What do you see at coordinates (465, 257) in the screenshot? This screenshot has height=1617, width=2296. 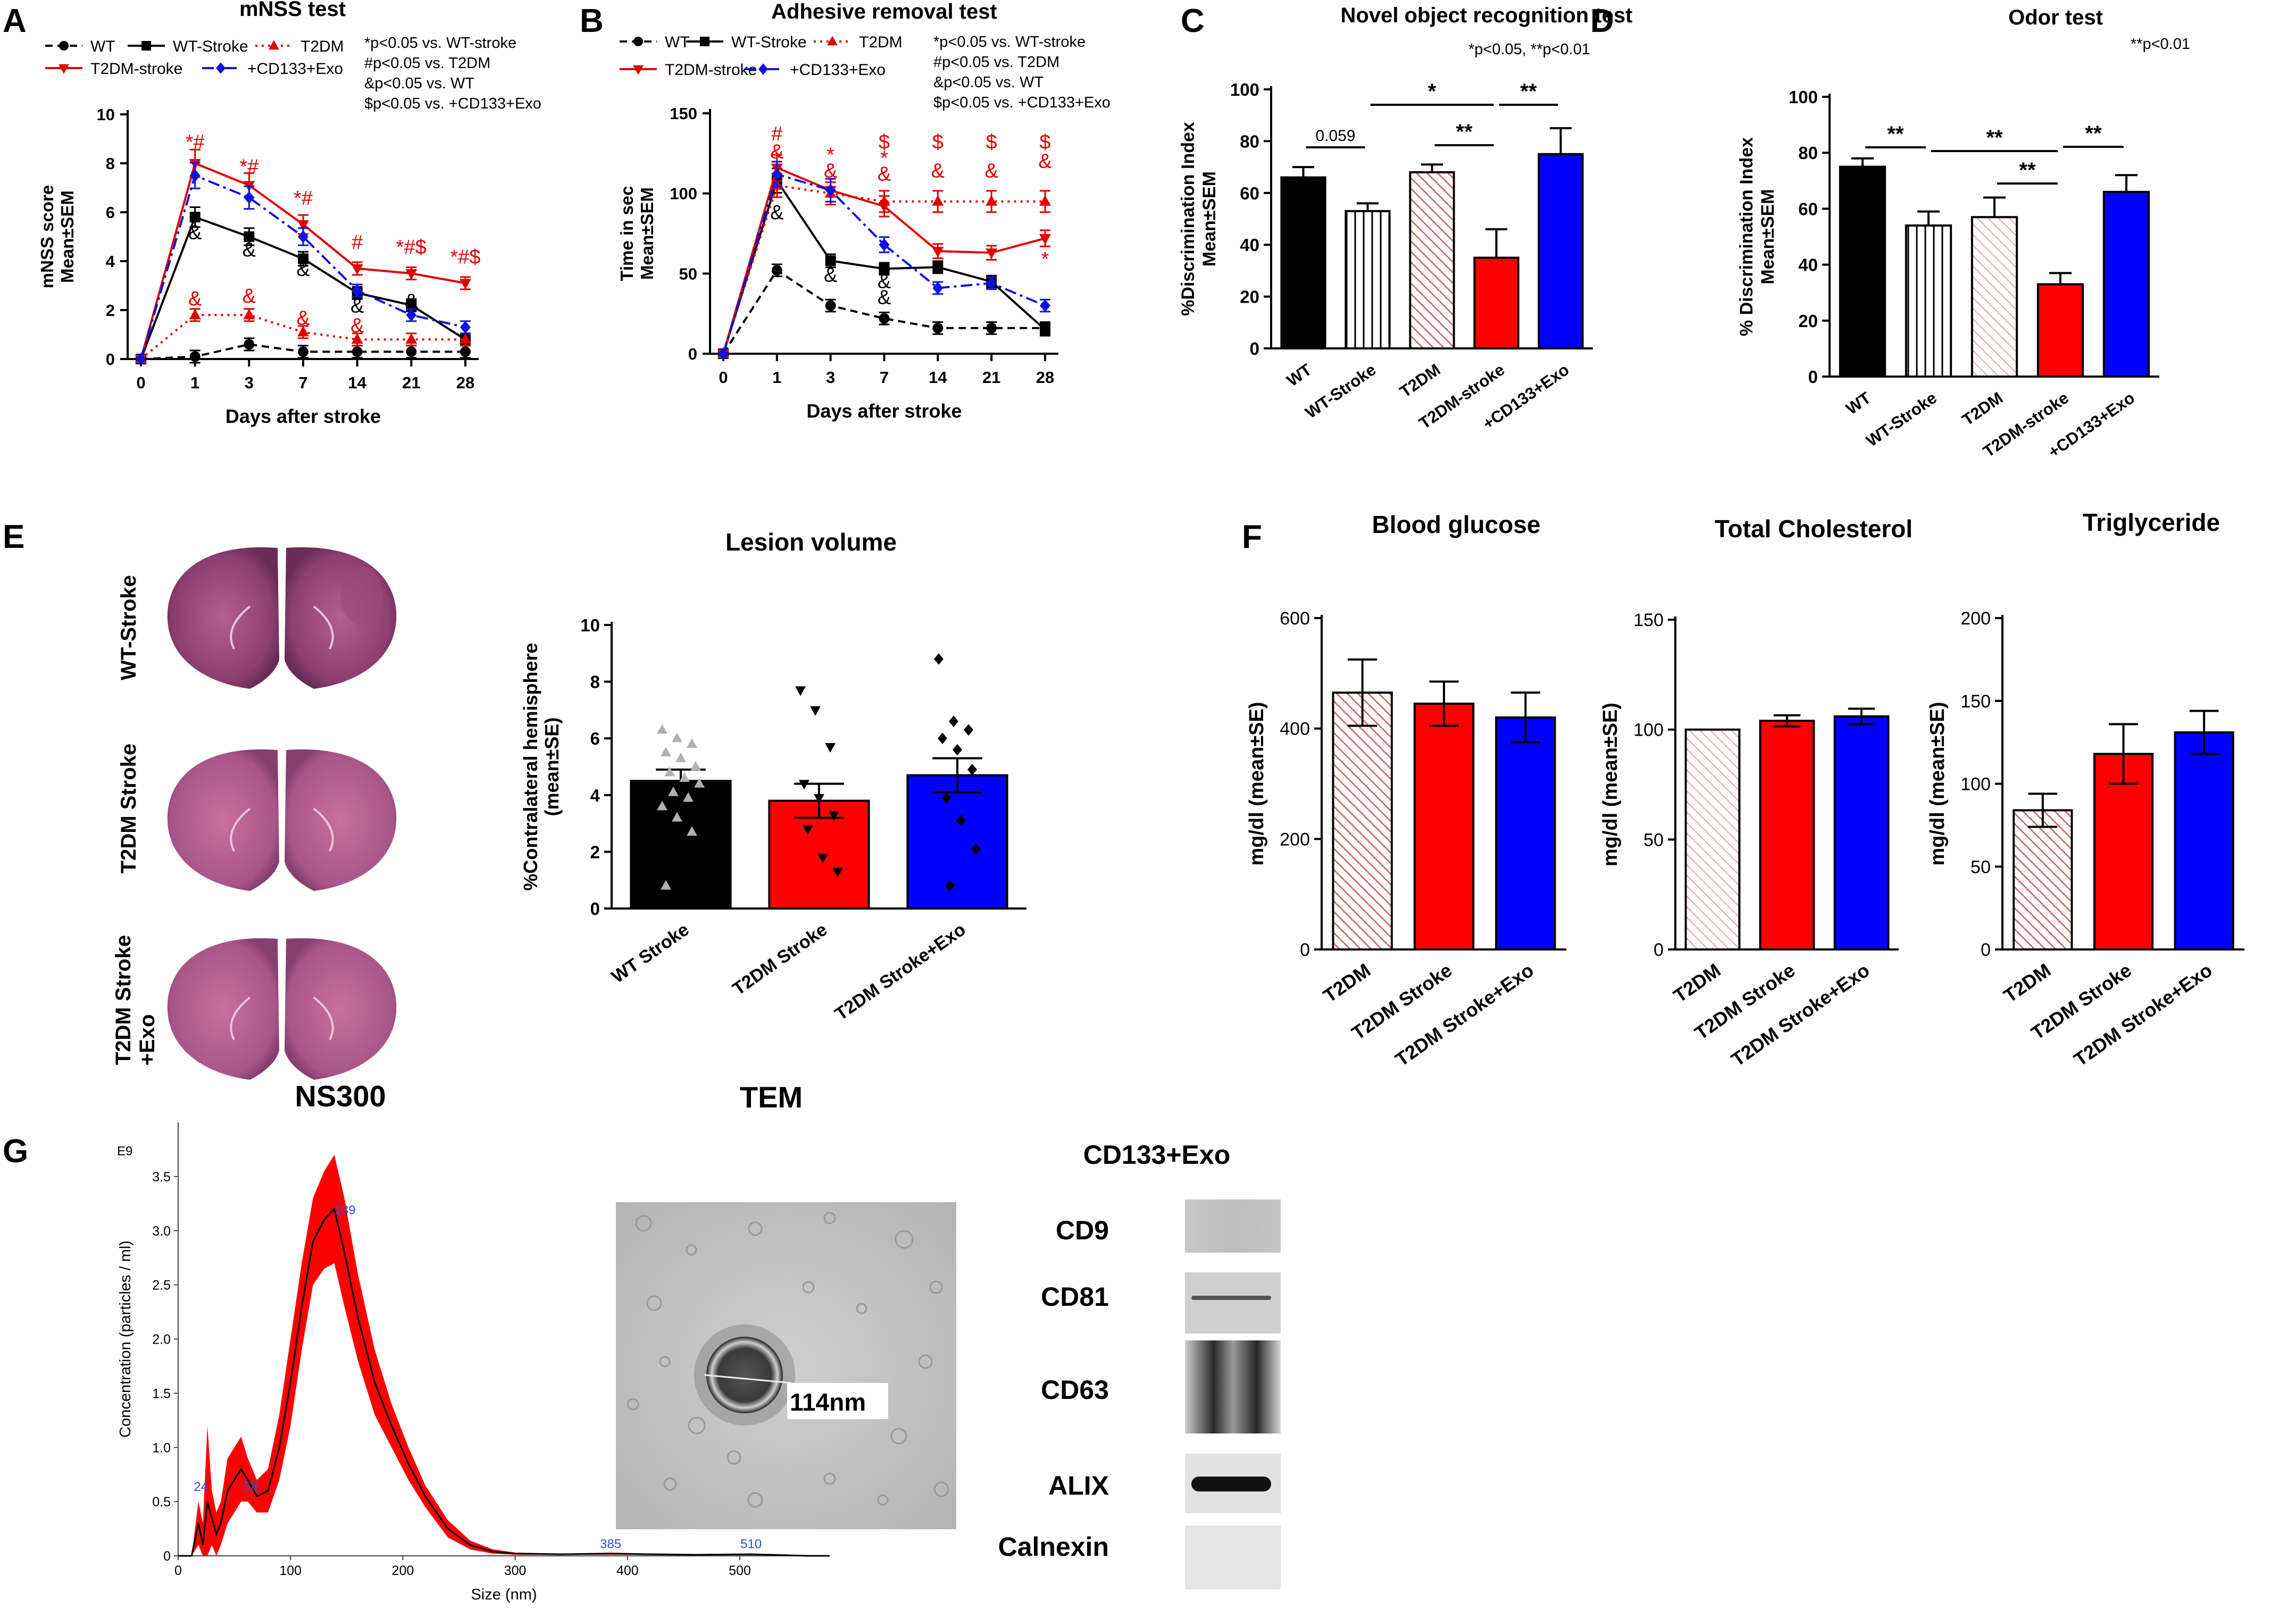 I see `significance-mark: *#$` at bounding box center [465, 257].